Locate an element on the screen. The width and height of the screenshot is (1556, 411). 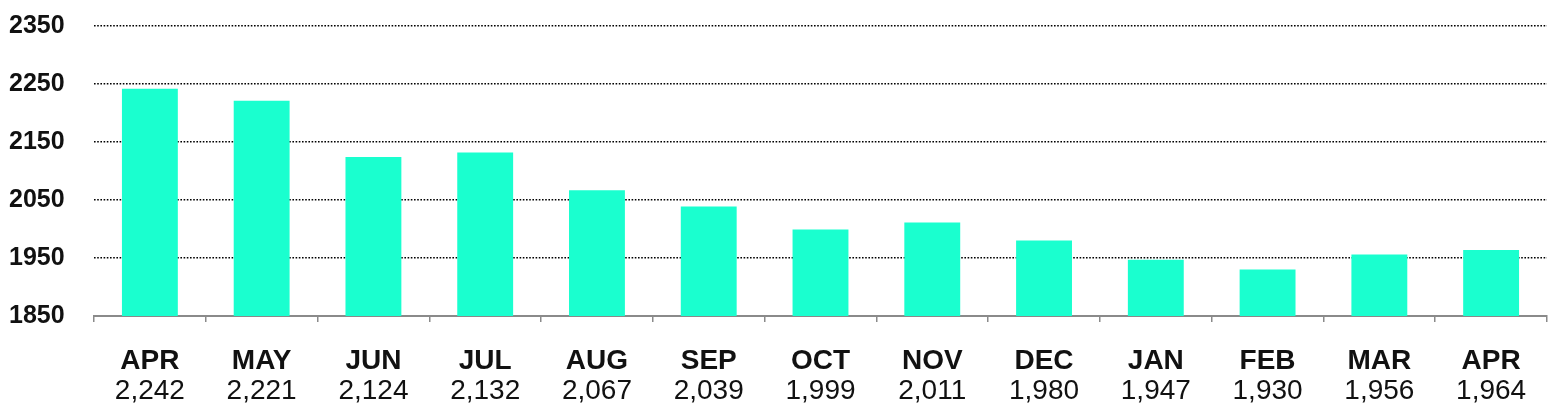
data-label: 1,947 is located at coordinates (1155, 389).